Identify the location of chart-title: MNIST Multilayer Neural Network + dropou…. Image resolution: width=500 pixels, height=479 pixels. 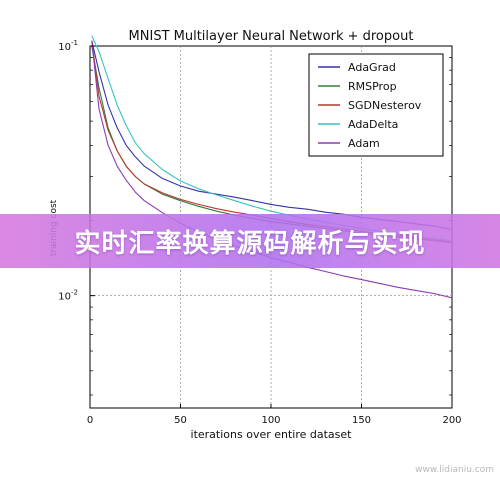
(271, 36).